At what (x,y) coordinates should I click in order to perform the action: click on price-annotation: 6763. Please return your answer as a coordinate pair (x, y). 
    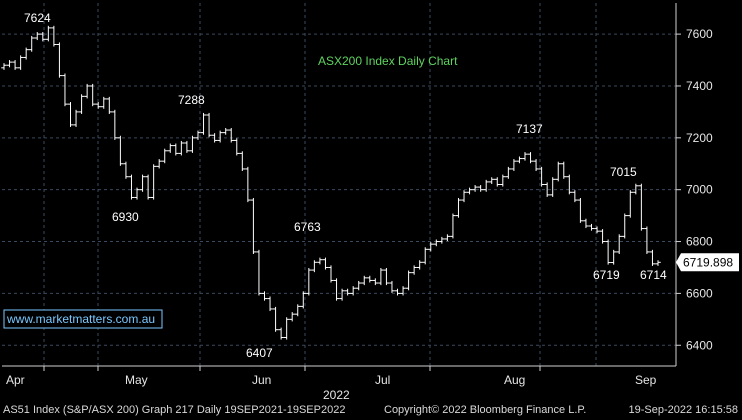
    Looking at the image, I should click on (307, 227).